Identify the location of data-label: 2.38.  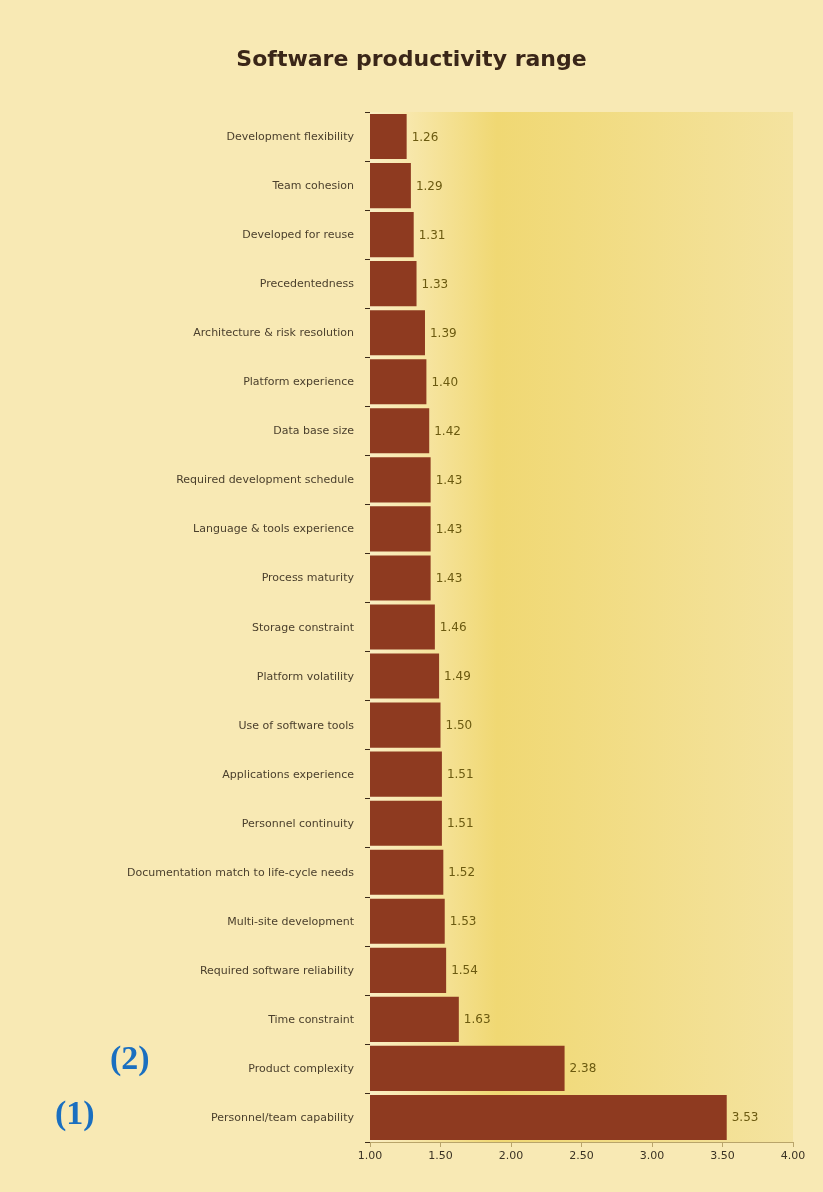
(583, 1068).